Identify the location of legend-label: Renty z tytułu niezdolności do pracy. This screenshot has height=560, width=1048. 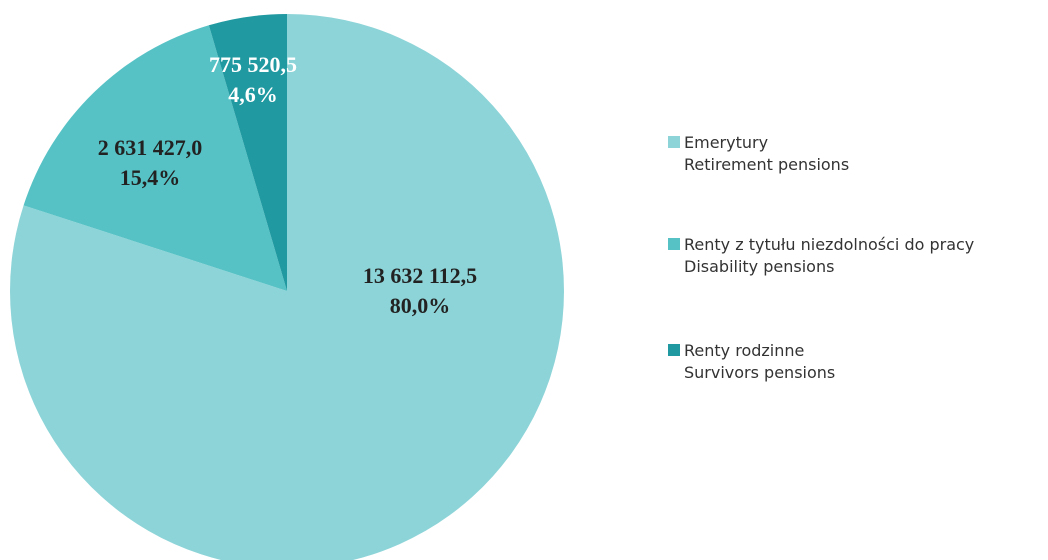
(829, 244).